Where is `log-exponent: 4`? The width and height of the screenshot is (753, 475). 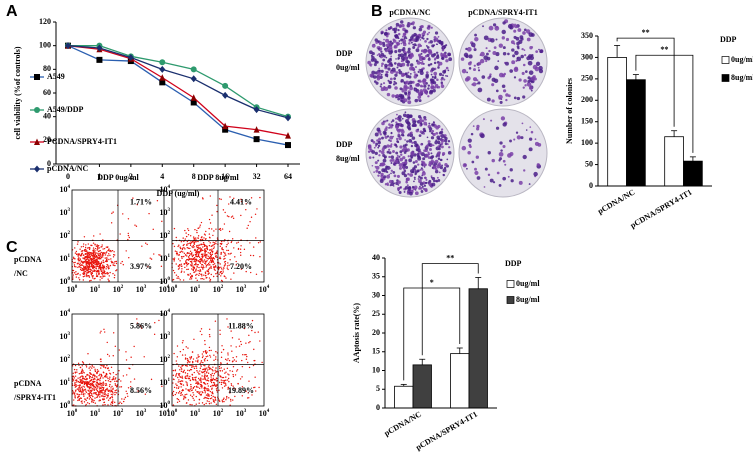
log-exponent: 4 is located at coordinates (169, 311).